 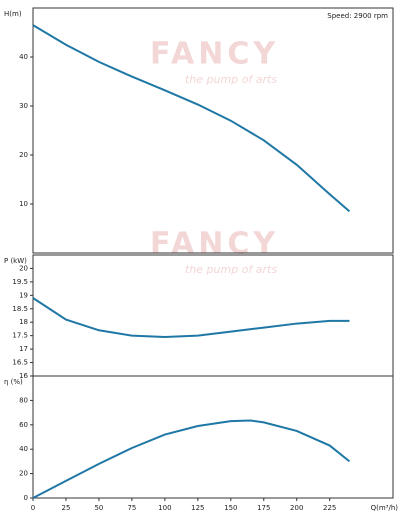 I want to click on x-tick-label: 75, so click(x=131, y=508).